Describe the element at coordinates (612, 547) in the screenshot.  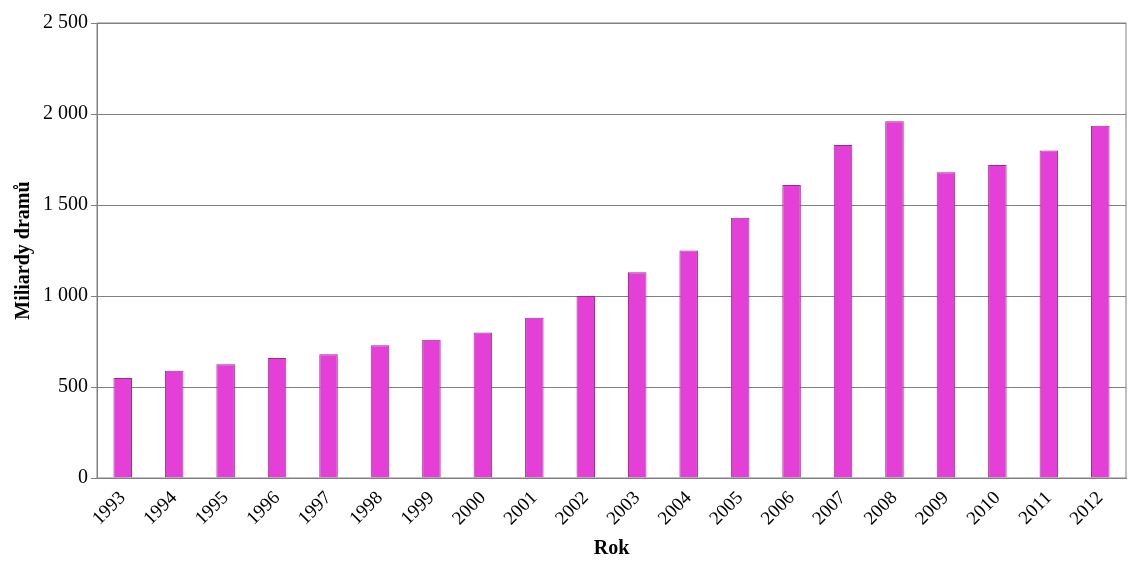
I see `x-axis-title: Rok` at that location.